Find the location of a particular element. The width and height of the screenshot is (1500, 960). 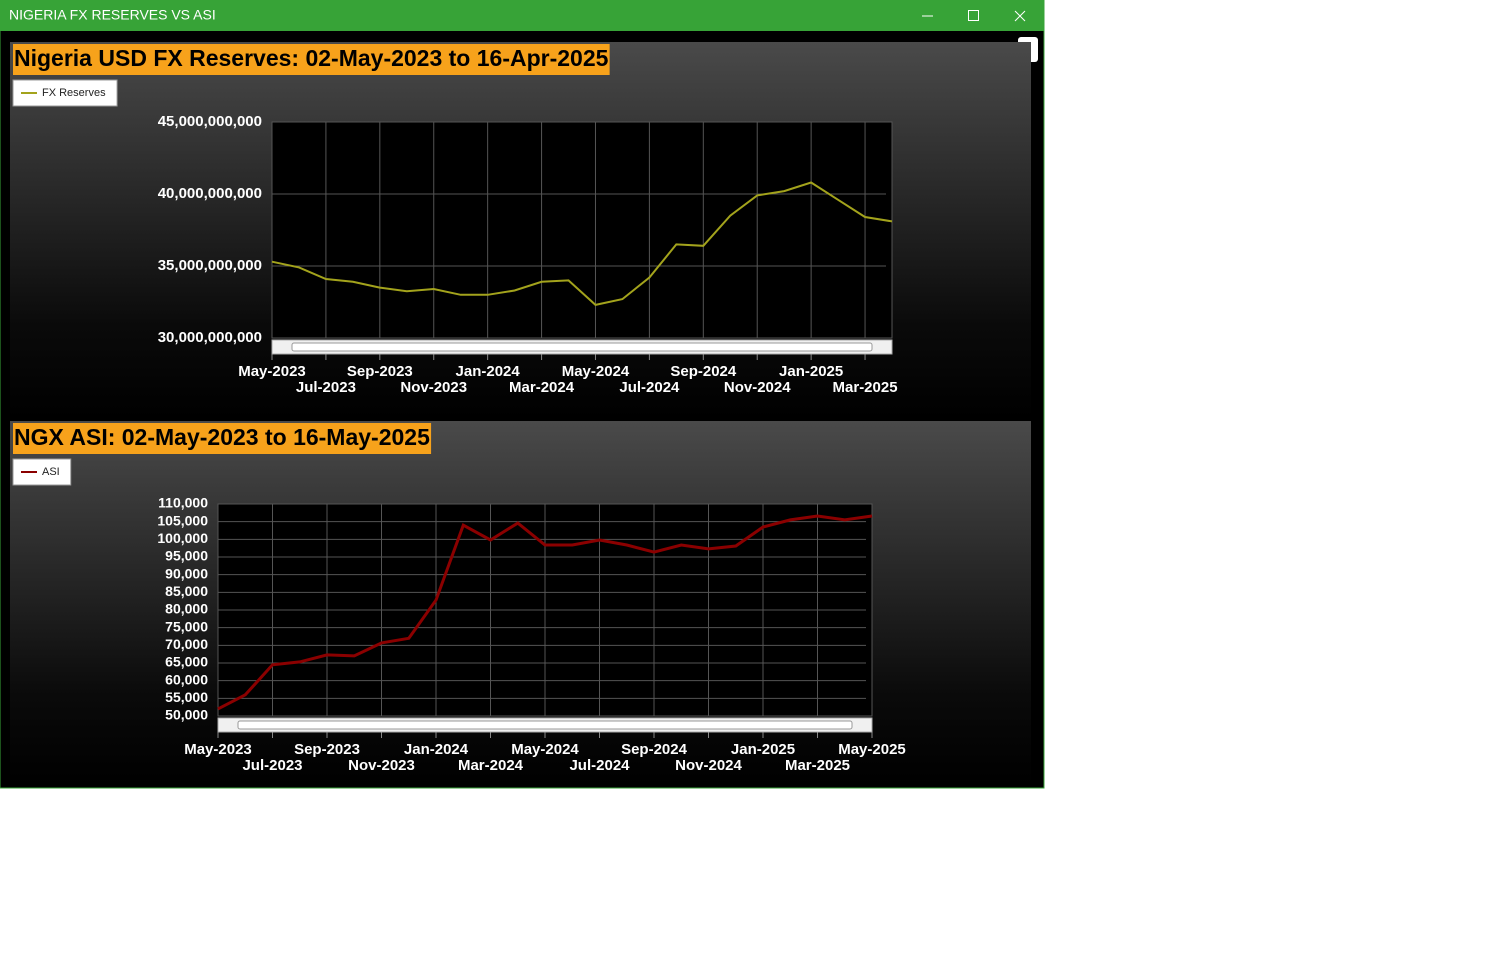

close-button is located at coordinates (1020, 16).